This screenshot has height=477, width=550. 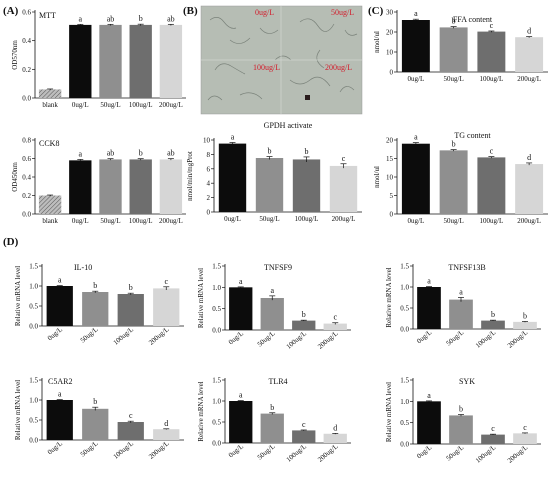 I want to click on y-axis-label: OD450nm, so click(x=15, y=177).